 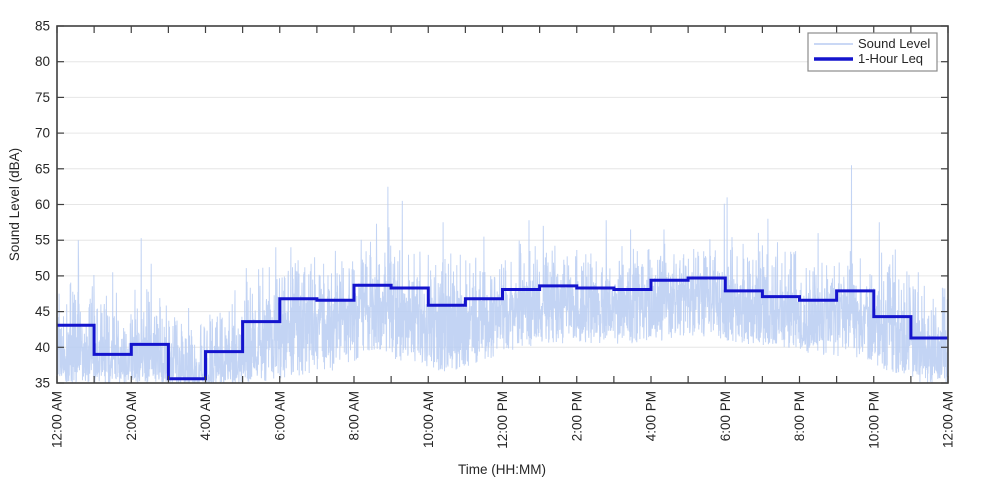 I want to click on xtick-label-12: 12:00 AM, so click(x=948, y=419).